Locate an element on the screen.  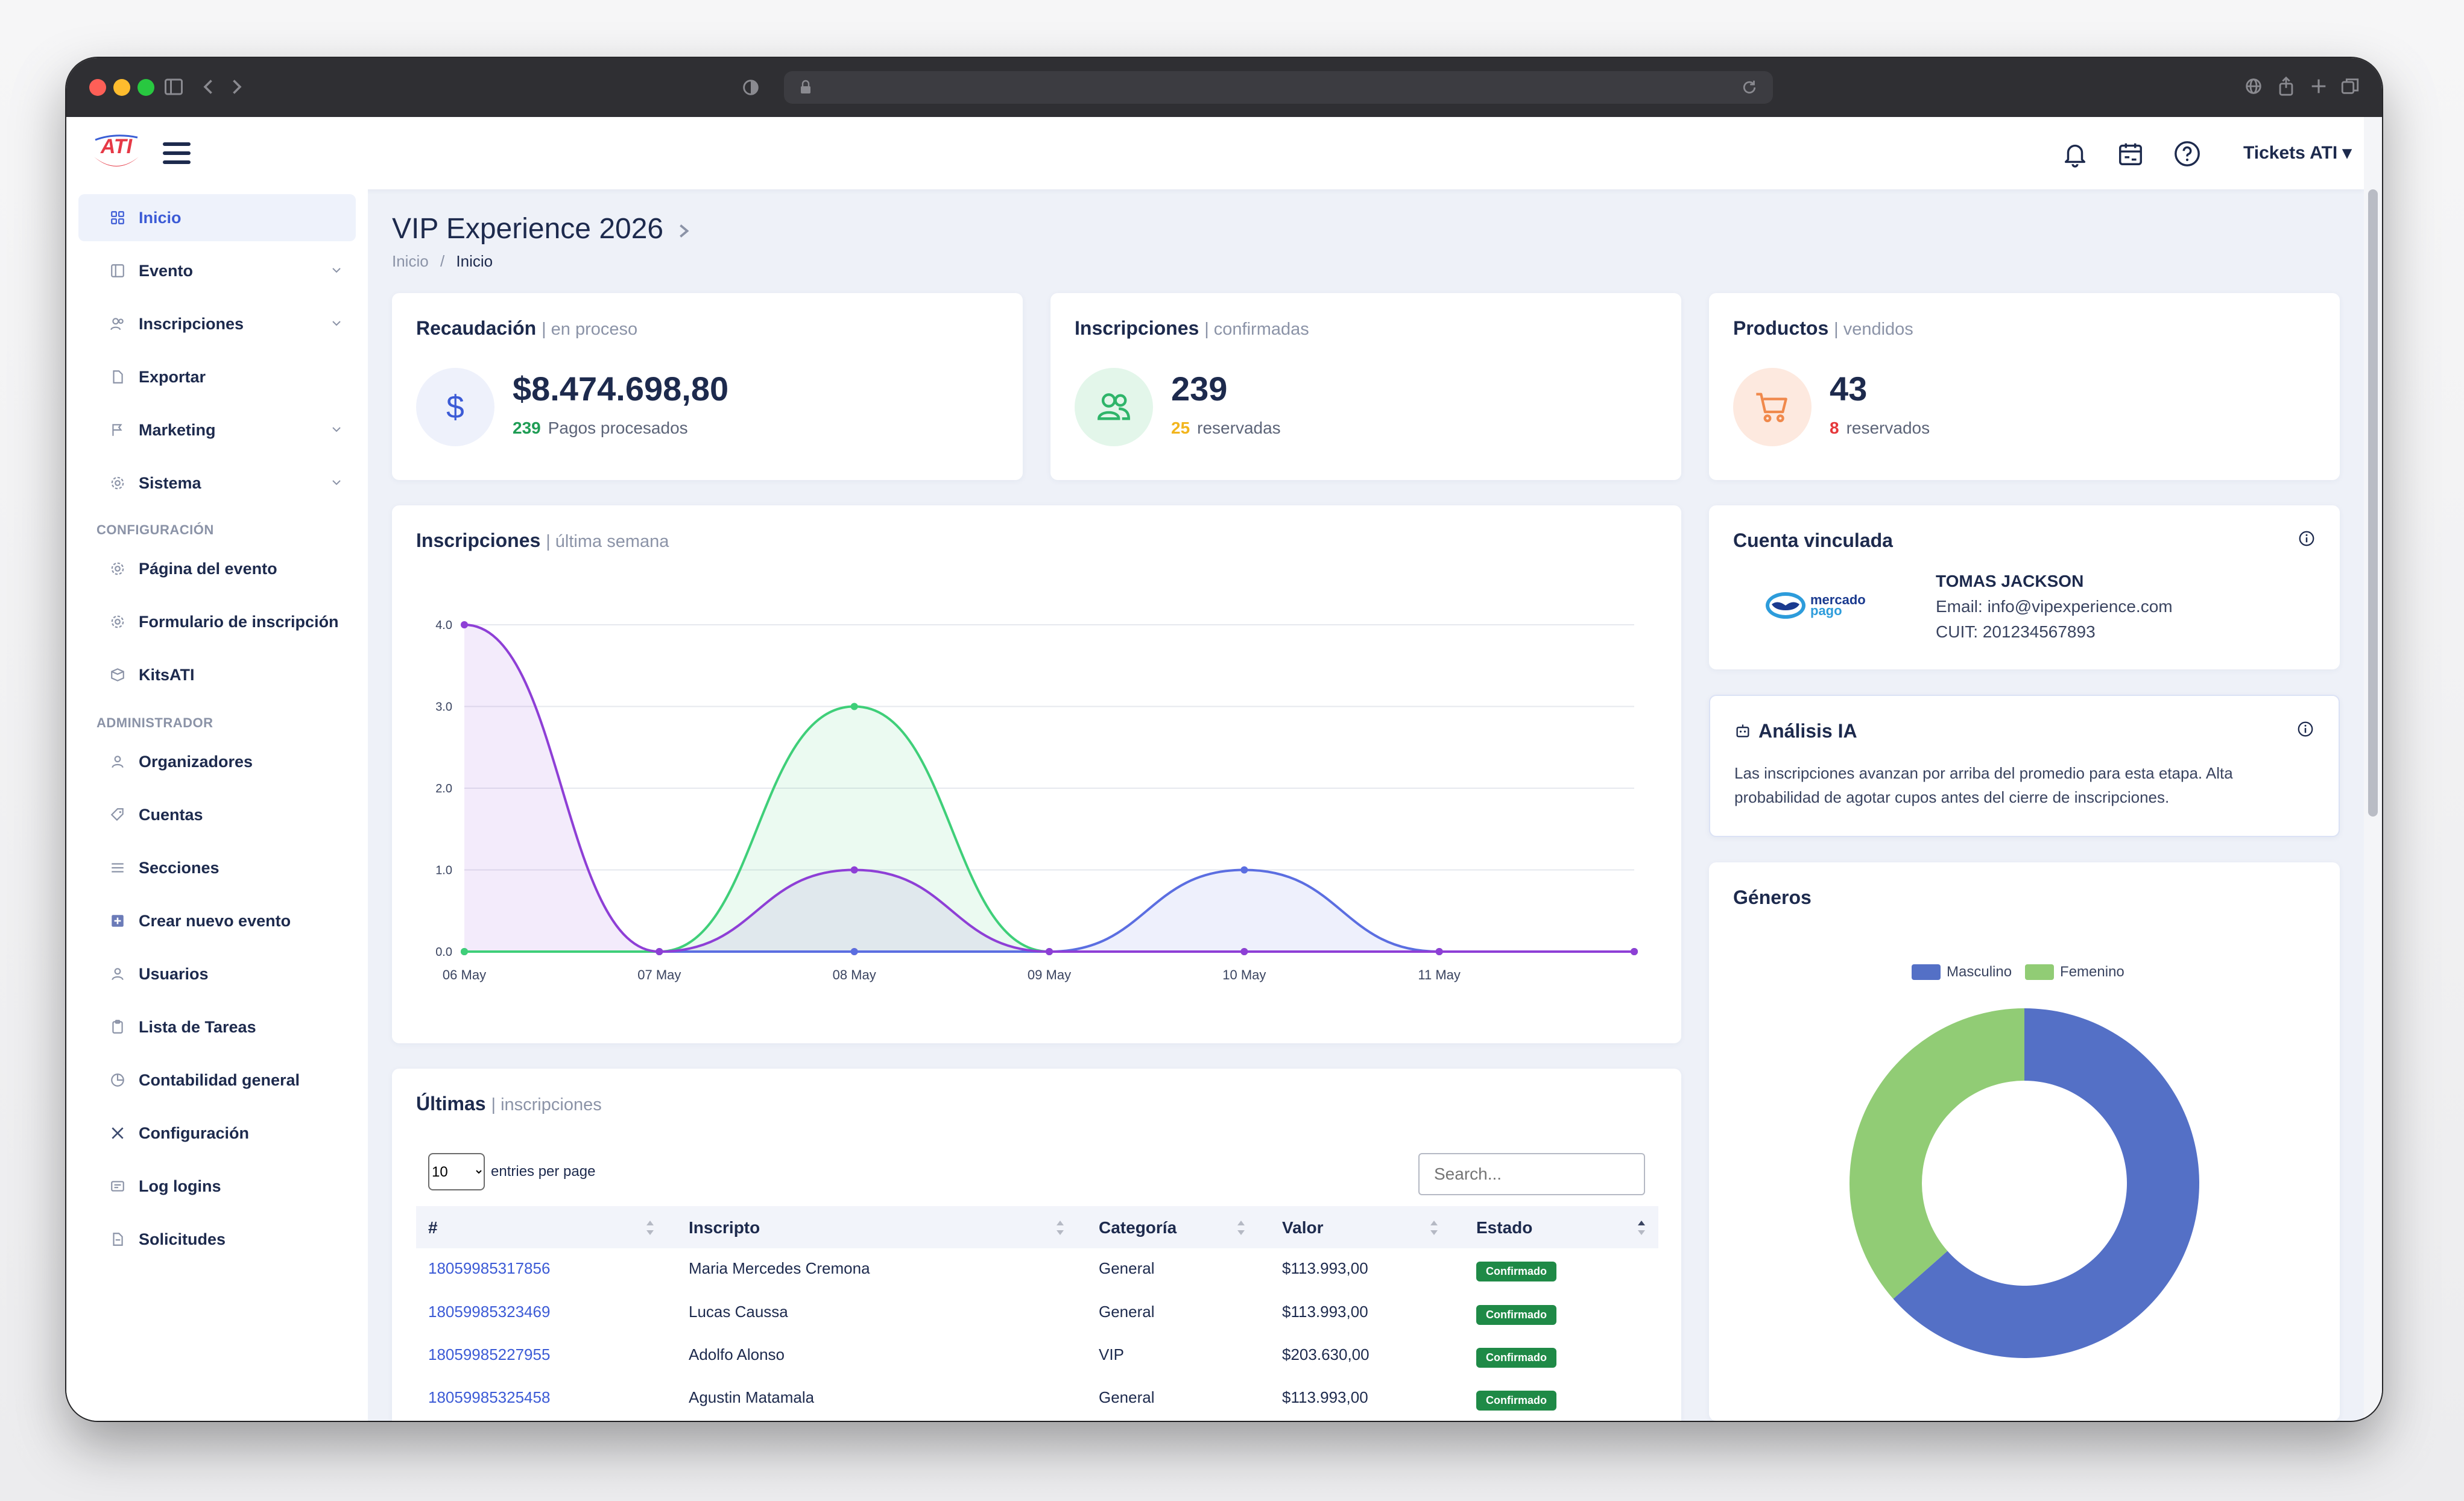
sidebar-item-sistema: Sistema is located at coordinates (217, 483).